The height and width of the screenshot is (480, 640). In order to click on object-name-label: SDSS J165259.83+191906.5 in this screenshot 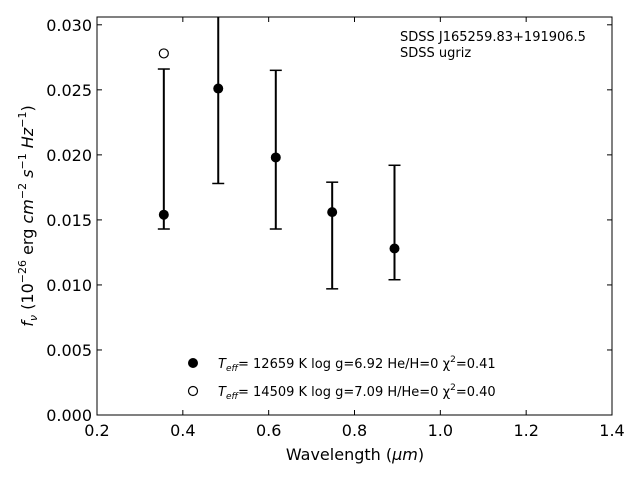, I will do `click(493, 37)`.